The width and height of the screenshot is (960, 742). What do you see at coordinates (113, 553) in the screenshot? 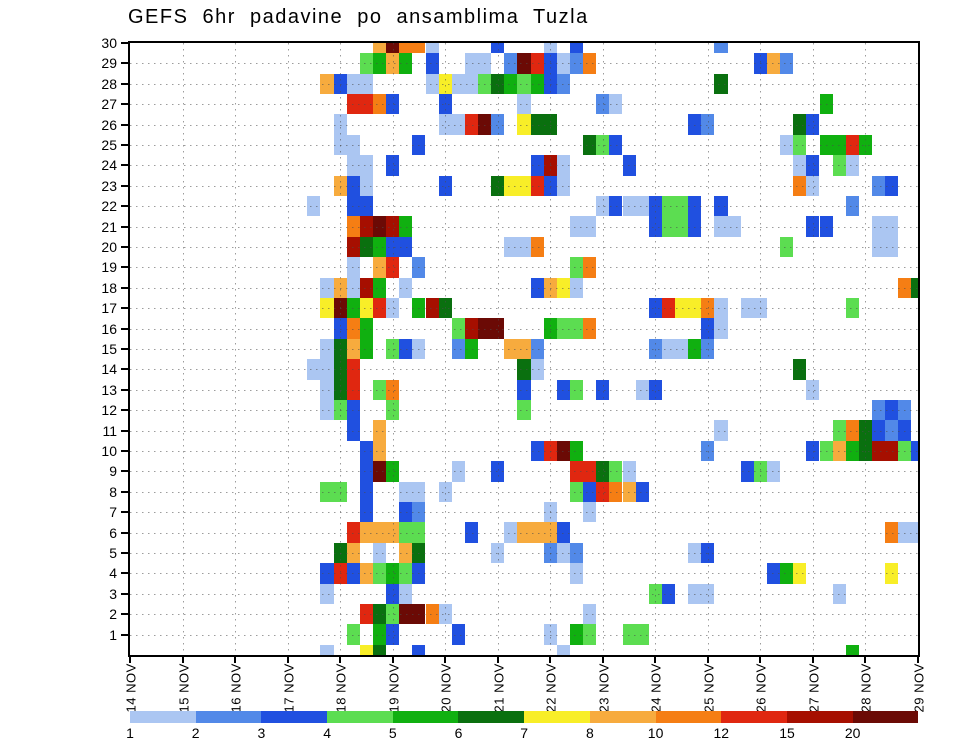
I see `y-tick-label: 5` at bounding box center [113, 553].